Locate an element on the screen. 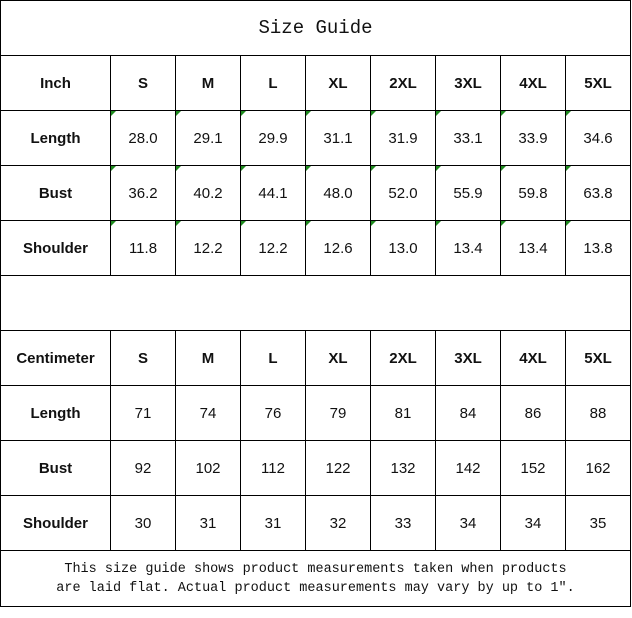 The width and height of the screenshot is (632, 618). unit-label: Inch is located at coordinates (55, 83).